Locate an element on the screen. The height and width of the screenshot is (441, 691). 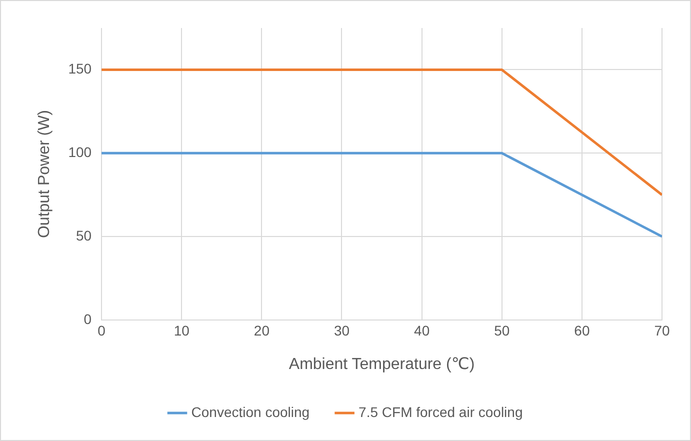
x-tick-label: 60 is located at coordinates (582, 330).